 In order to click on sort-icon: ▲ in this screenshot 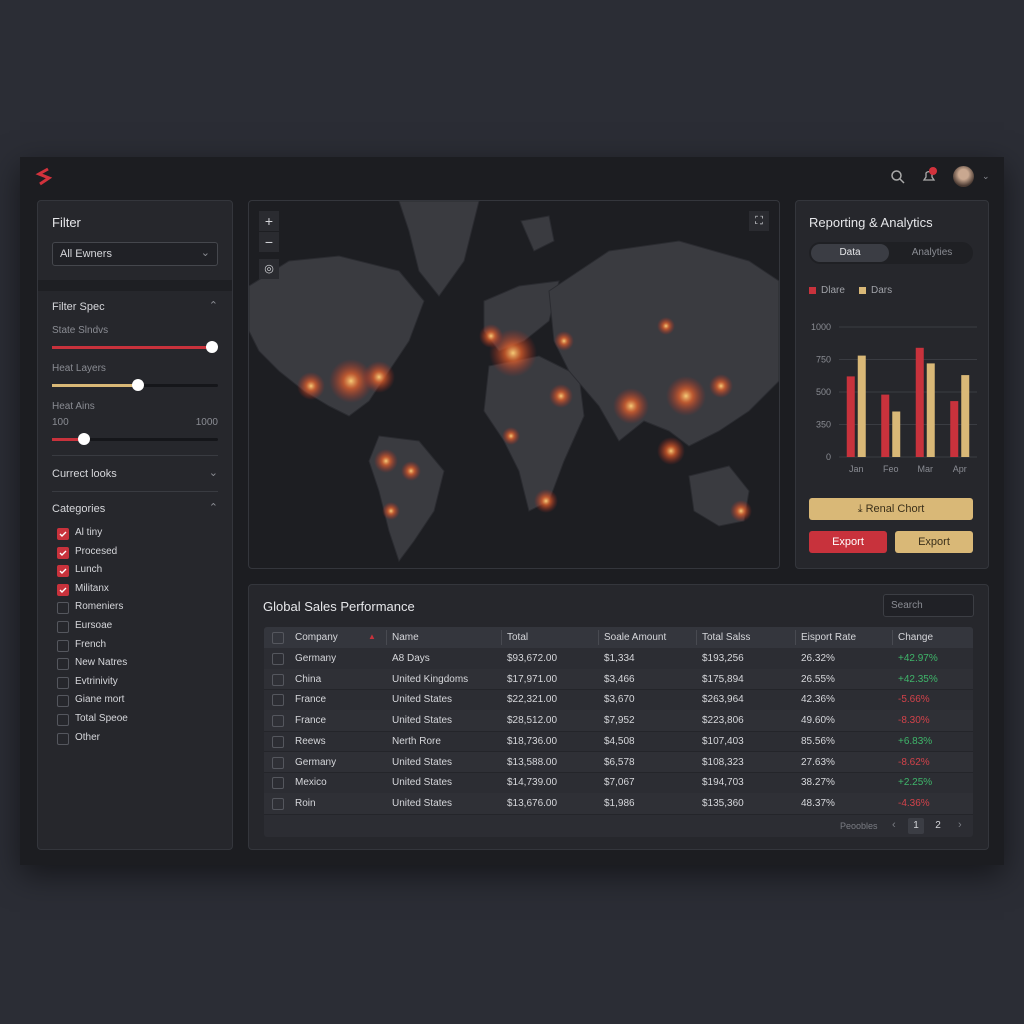, I will do `click(372, 636)`.